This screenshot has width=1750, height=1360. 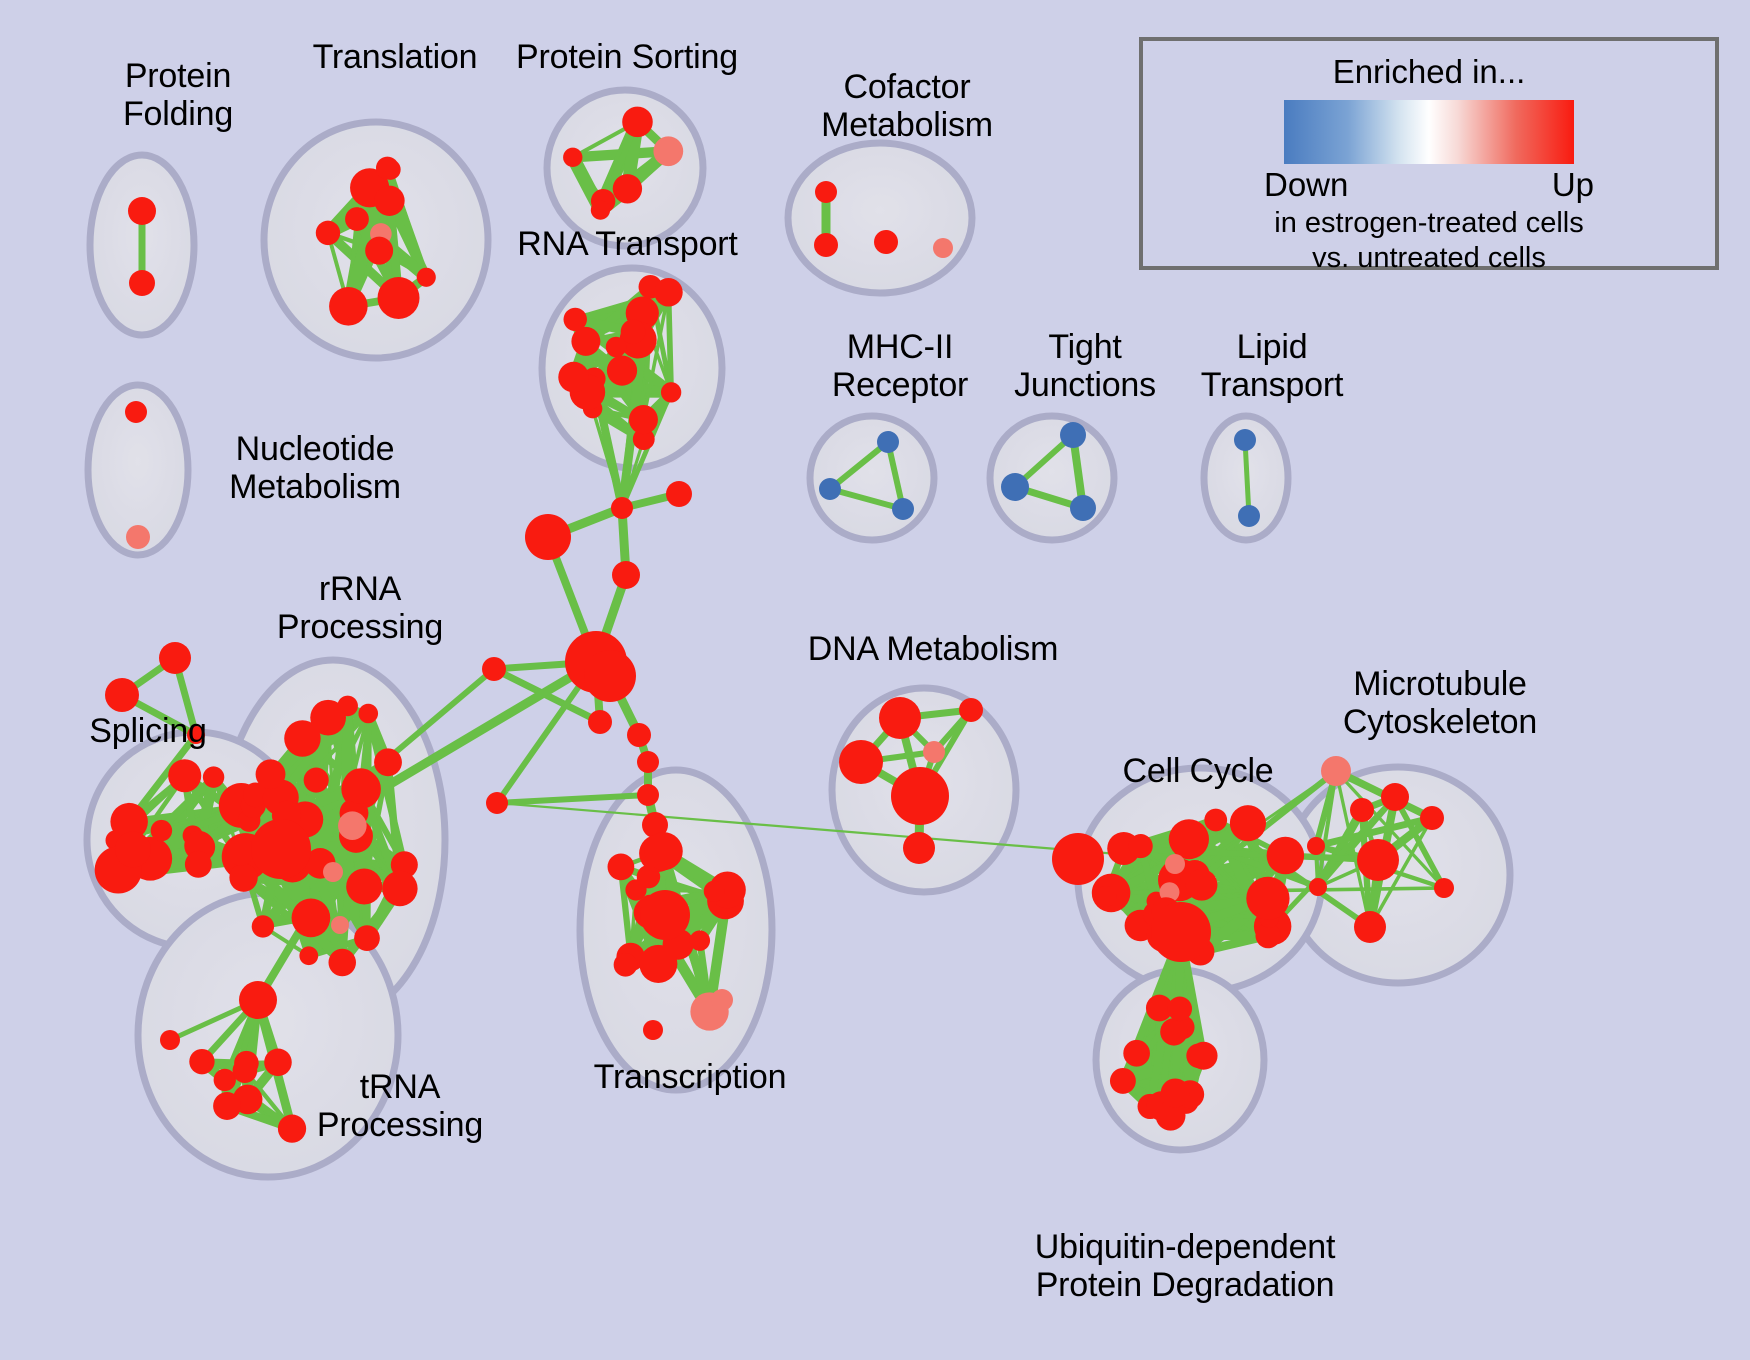 I want to click on cluster-label-dna-metabolism: DNA Metabolism, so click(x=933, y=649).